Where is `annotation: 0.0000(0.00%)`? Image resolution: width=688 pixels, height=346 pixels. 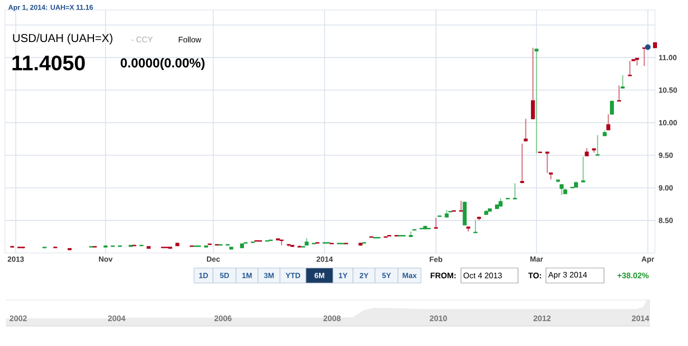
annotation: 0.0000(0.00%) is located at coordinates (162, 64).